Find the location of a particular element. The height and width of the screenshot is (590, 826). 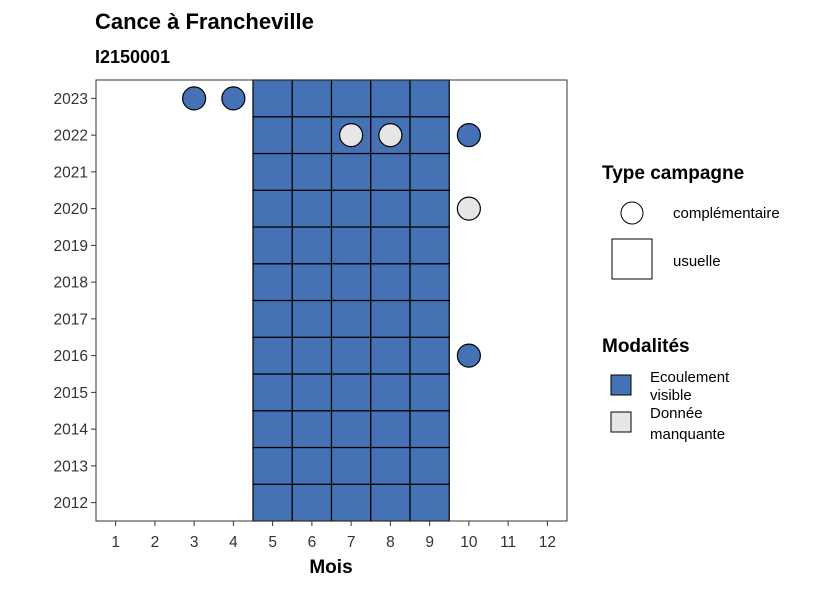

legend-ecoulement-swatch is located at coordinates (621, 385).